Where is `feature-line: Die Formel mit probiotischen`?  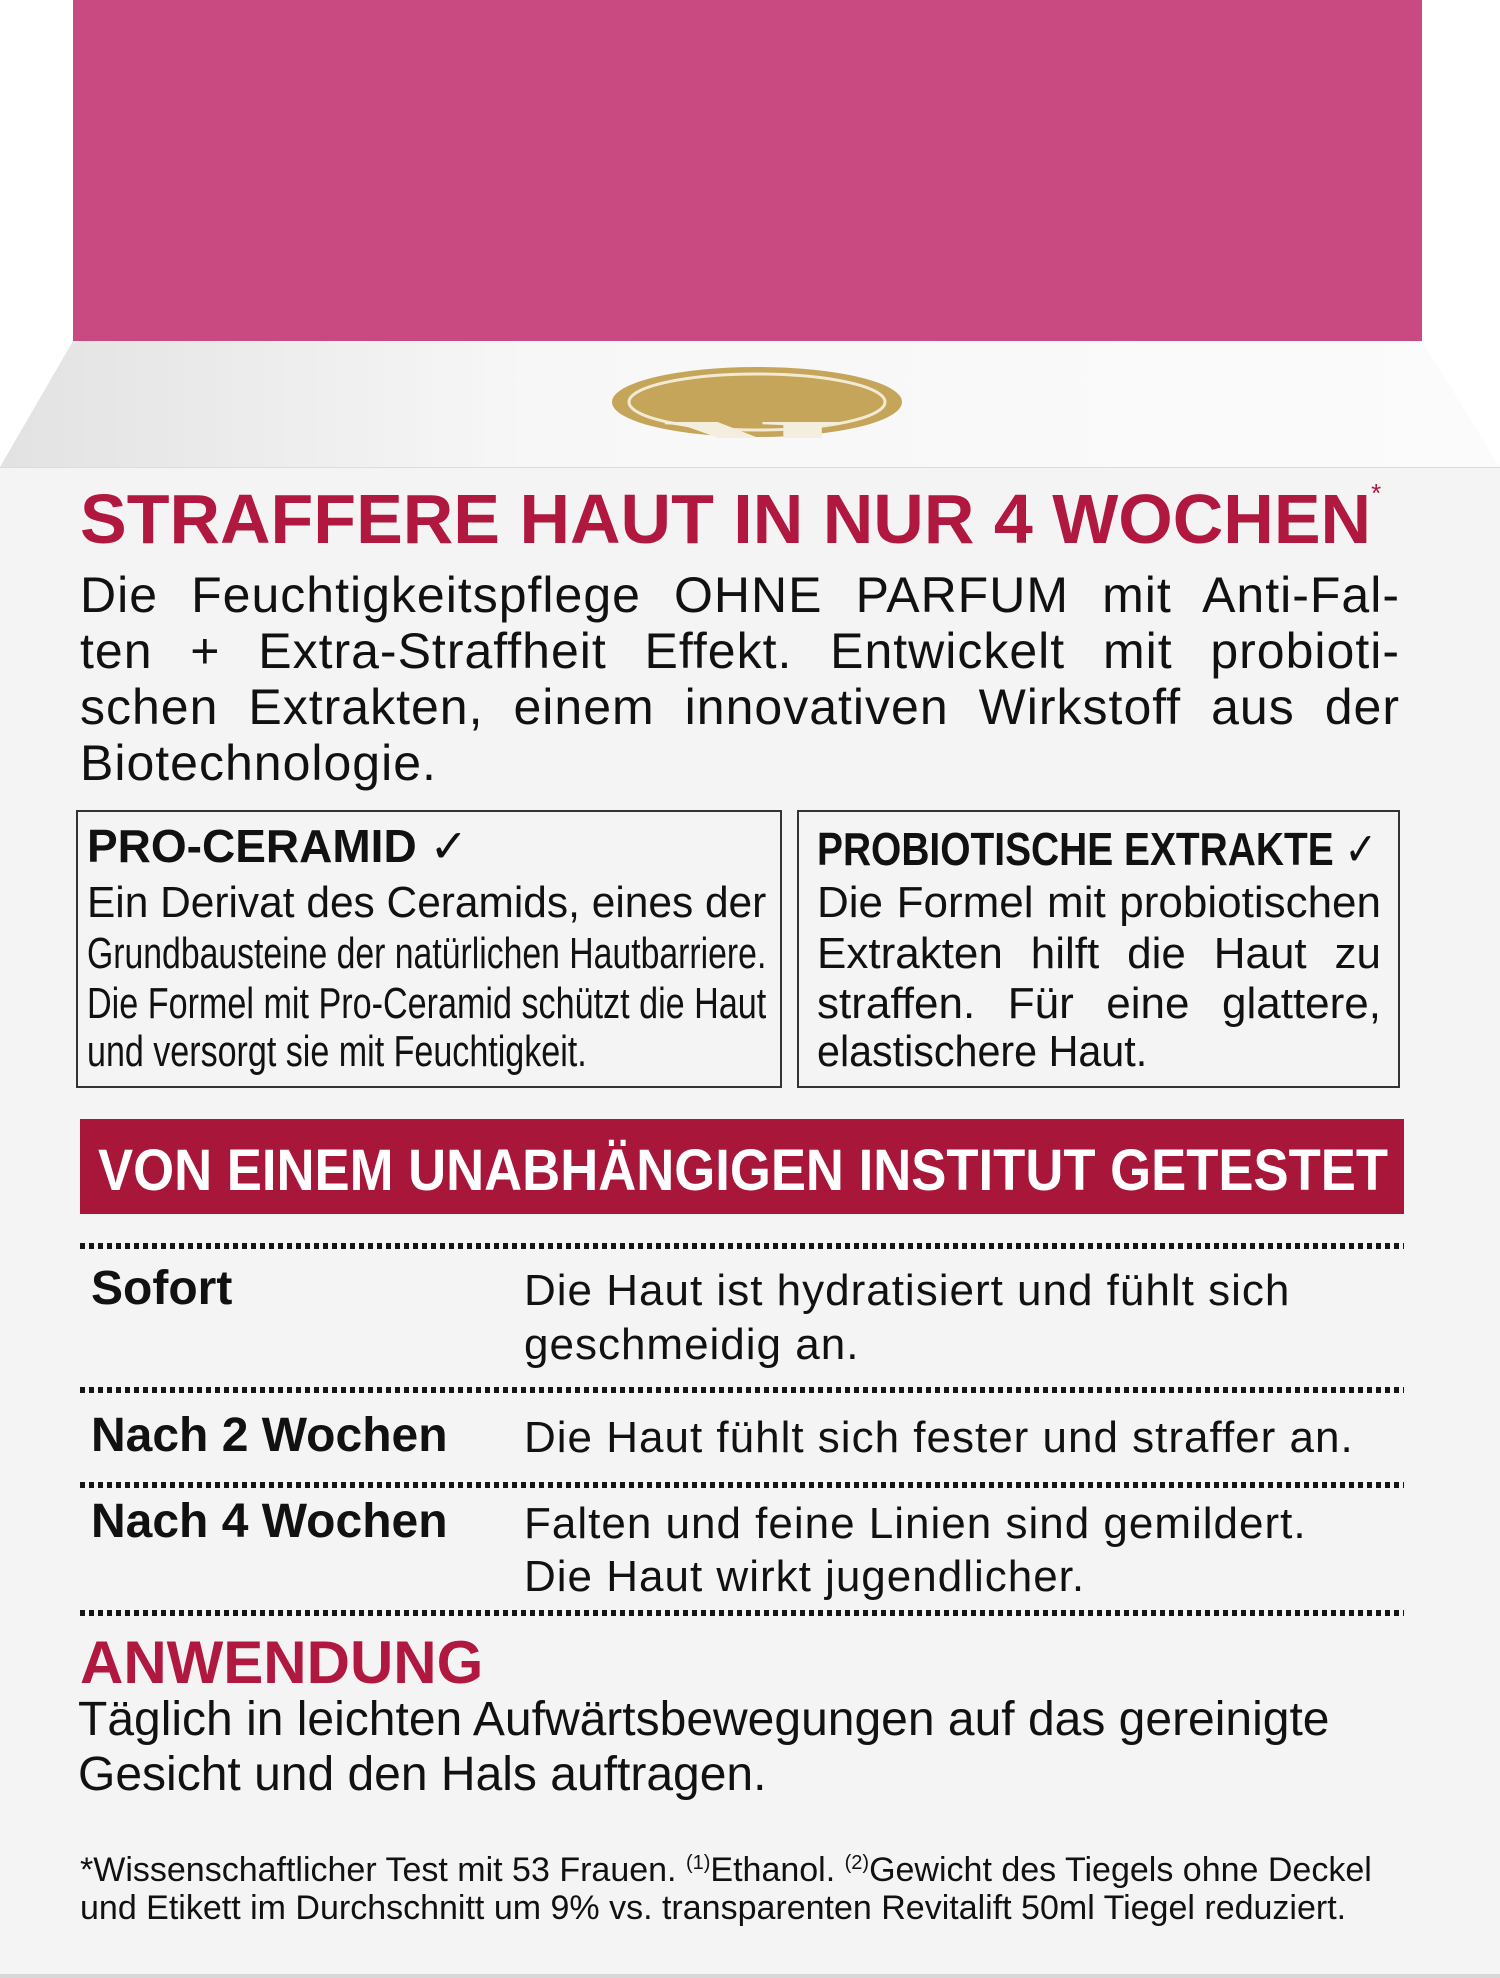 feature-line: Die Formel mit probiotischen is located at coordinates (1099, 902).